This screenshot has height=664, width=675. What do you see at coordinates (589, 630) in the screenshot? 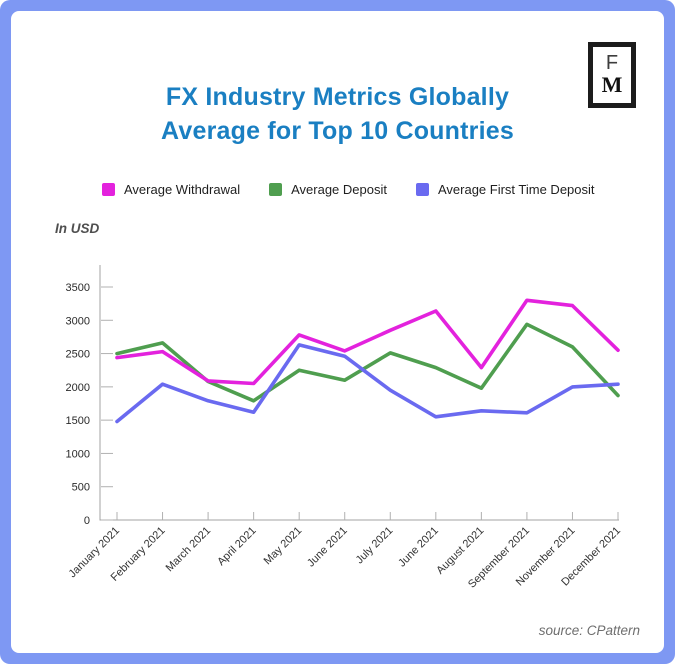
I see `source-credit: source: CPattern` at bounding box center [589, 630].